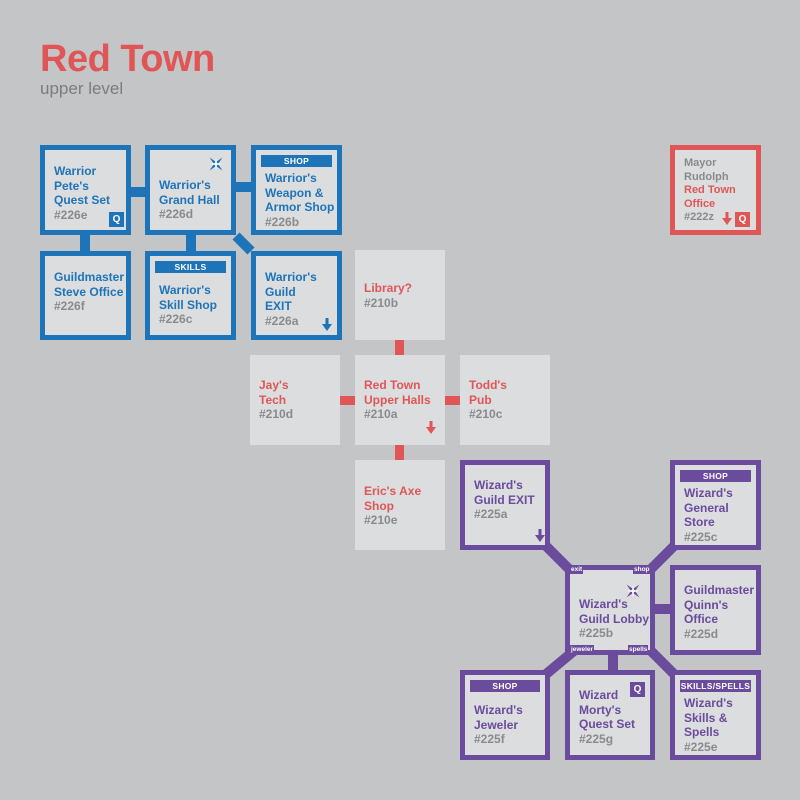 The width and height of the screenshot is (800, 800). I want to click on skills-tag: SKILLS, so click(190, 267).